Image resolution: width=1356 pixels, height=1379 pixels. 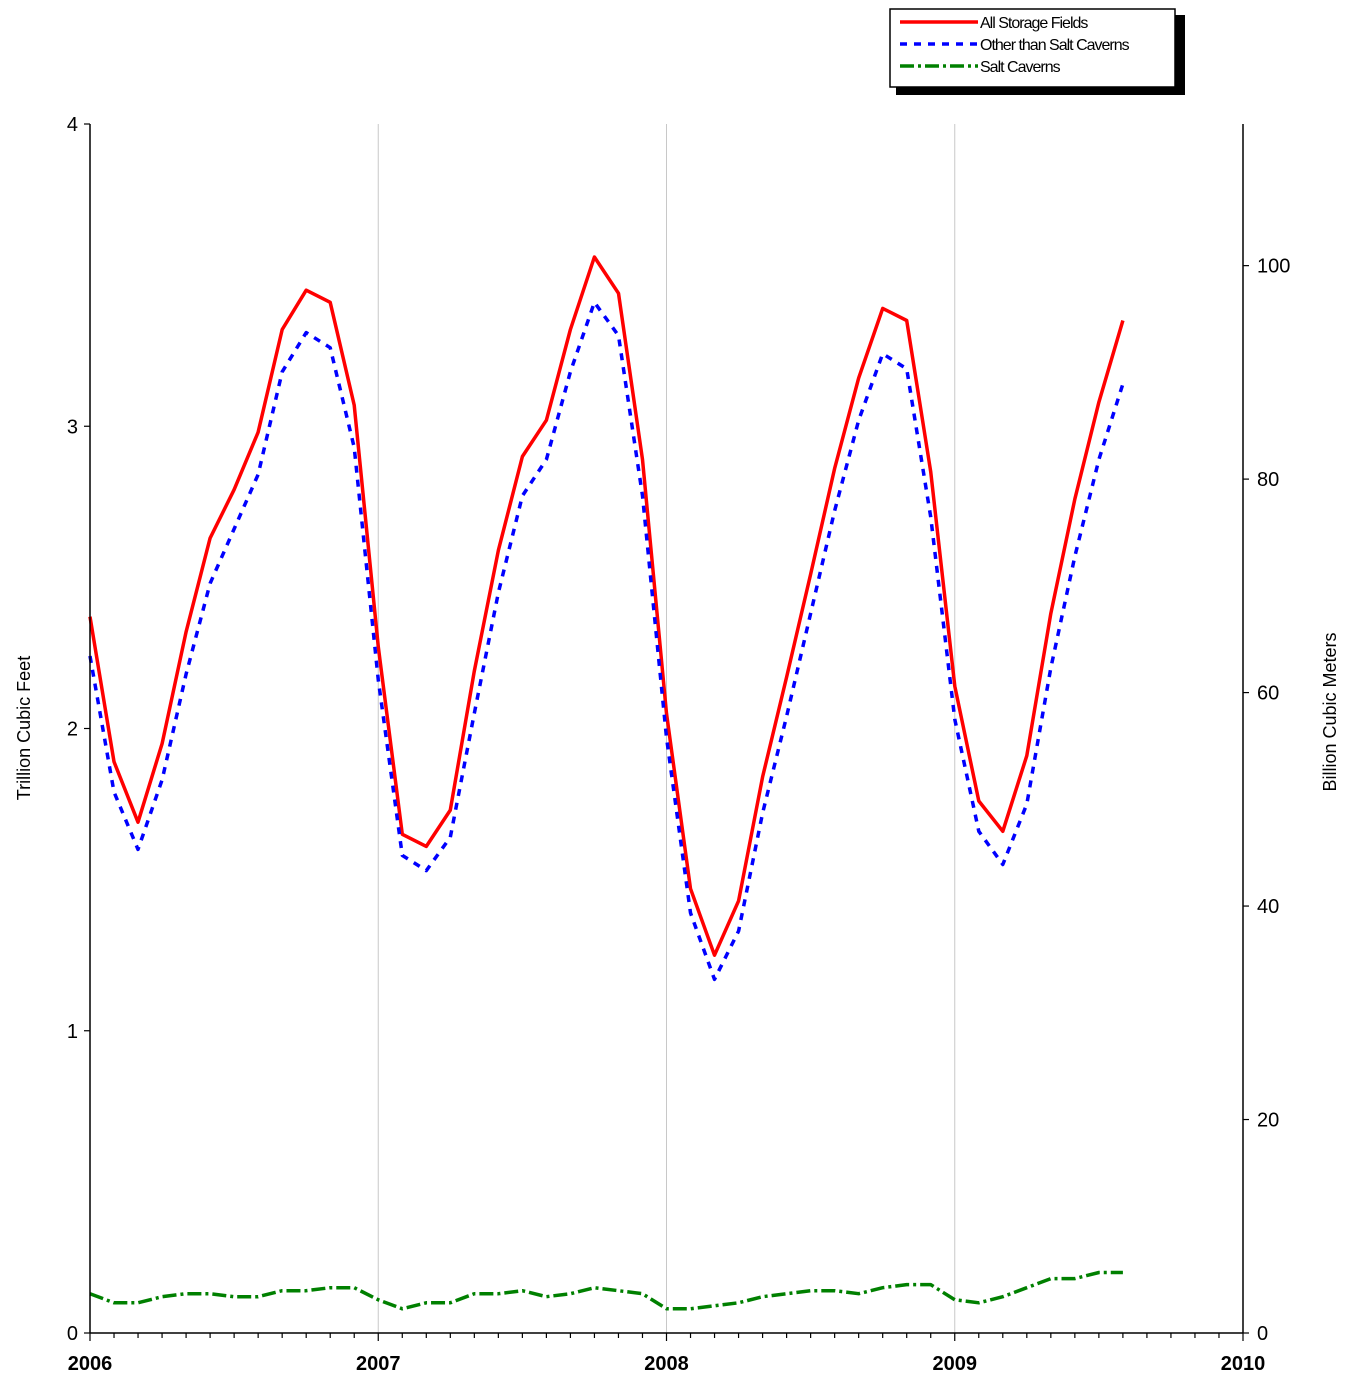 I want to click on y-left-tick-label: 2, so click(x=72, y=730).